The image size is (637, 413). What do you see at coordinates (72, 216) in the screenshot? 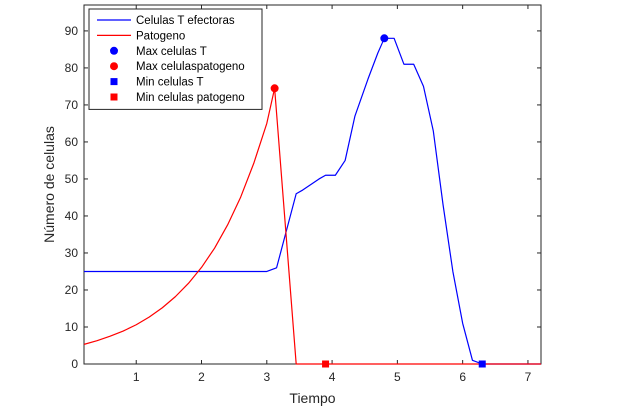
I see `y-tick-label: 40` at bounding box center [72, 216].